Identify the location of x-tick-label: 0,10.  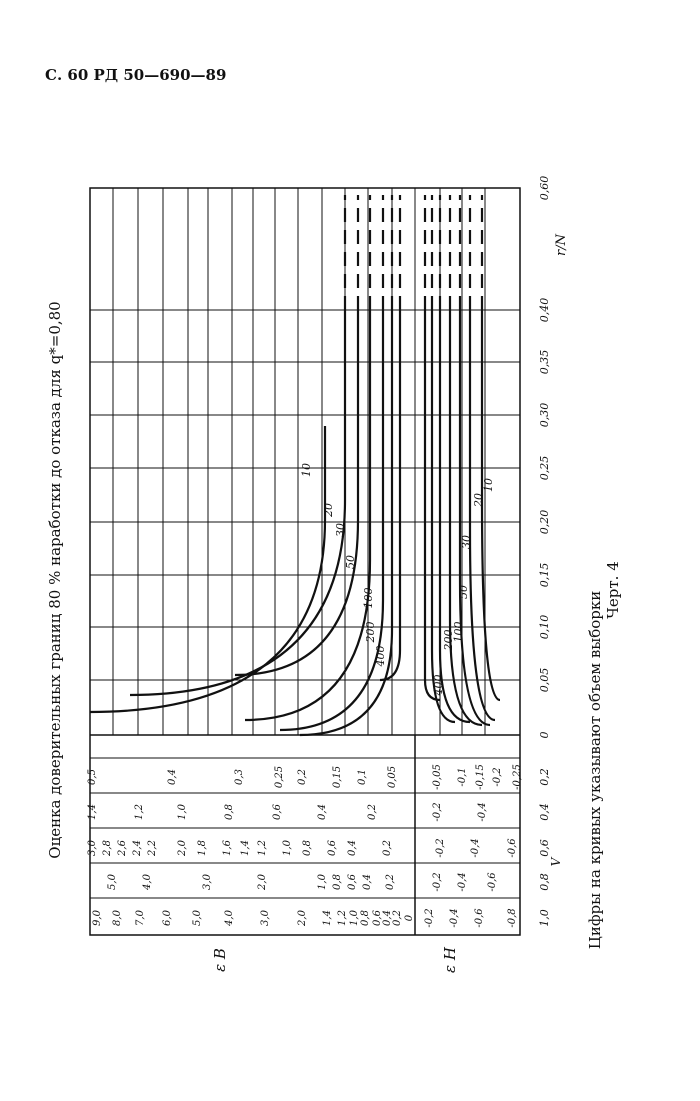
(544, 627).